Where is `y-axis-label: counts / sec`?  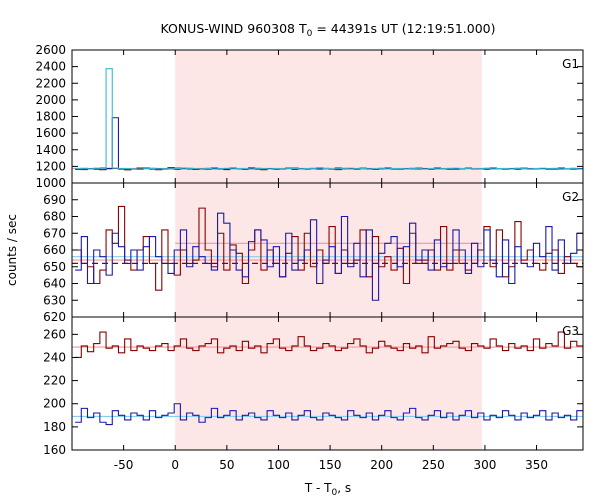
y-axis-label: counts / sec is located at coordinates (12, 250).